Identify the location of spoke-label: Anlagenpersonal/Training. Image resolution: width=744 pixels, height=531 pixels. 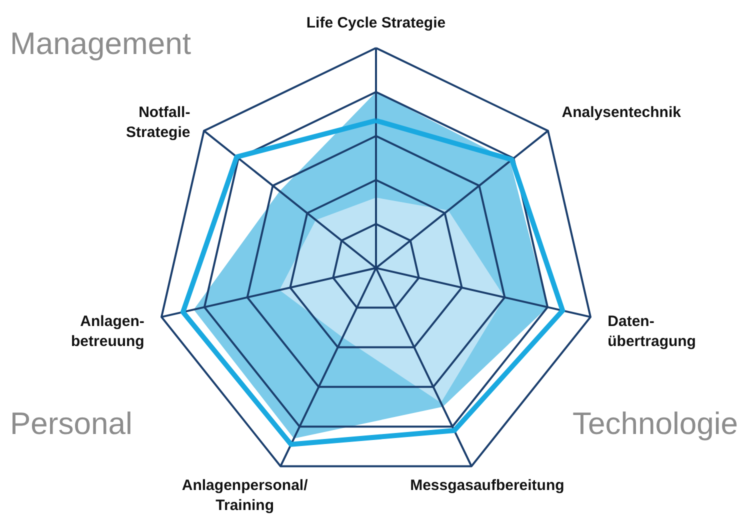
(245, 495).